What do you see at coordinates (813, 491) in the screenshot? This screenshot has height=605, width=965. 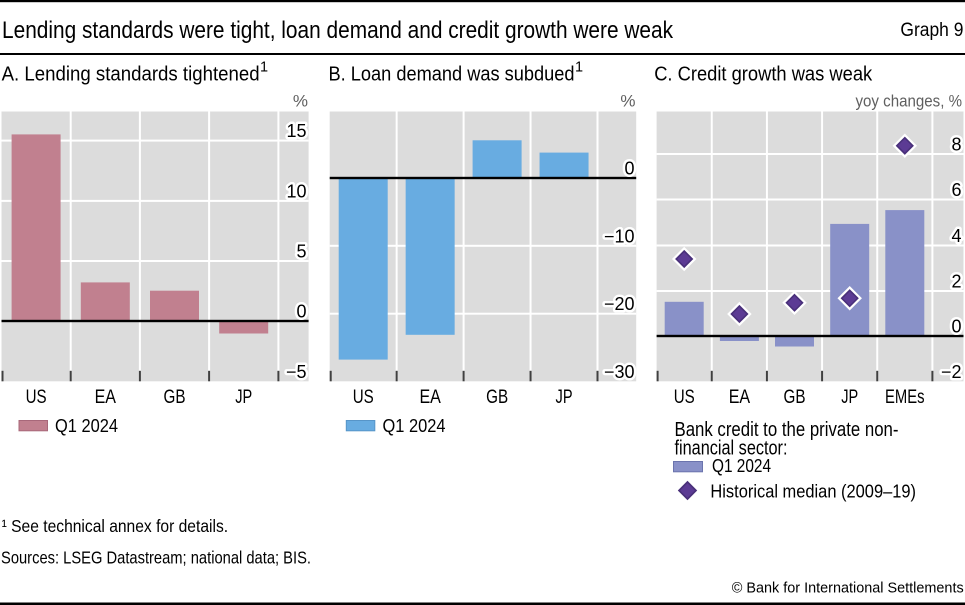 I see `svg-text: Historical median (2009–19)` at bounding box center [813, 491].